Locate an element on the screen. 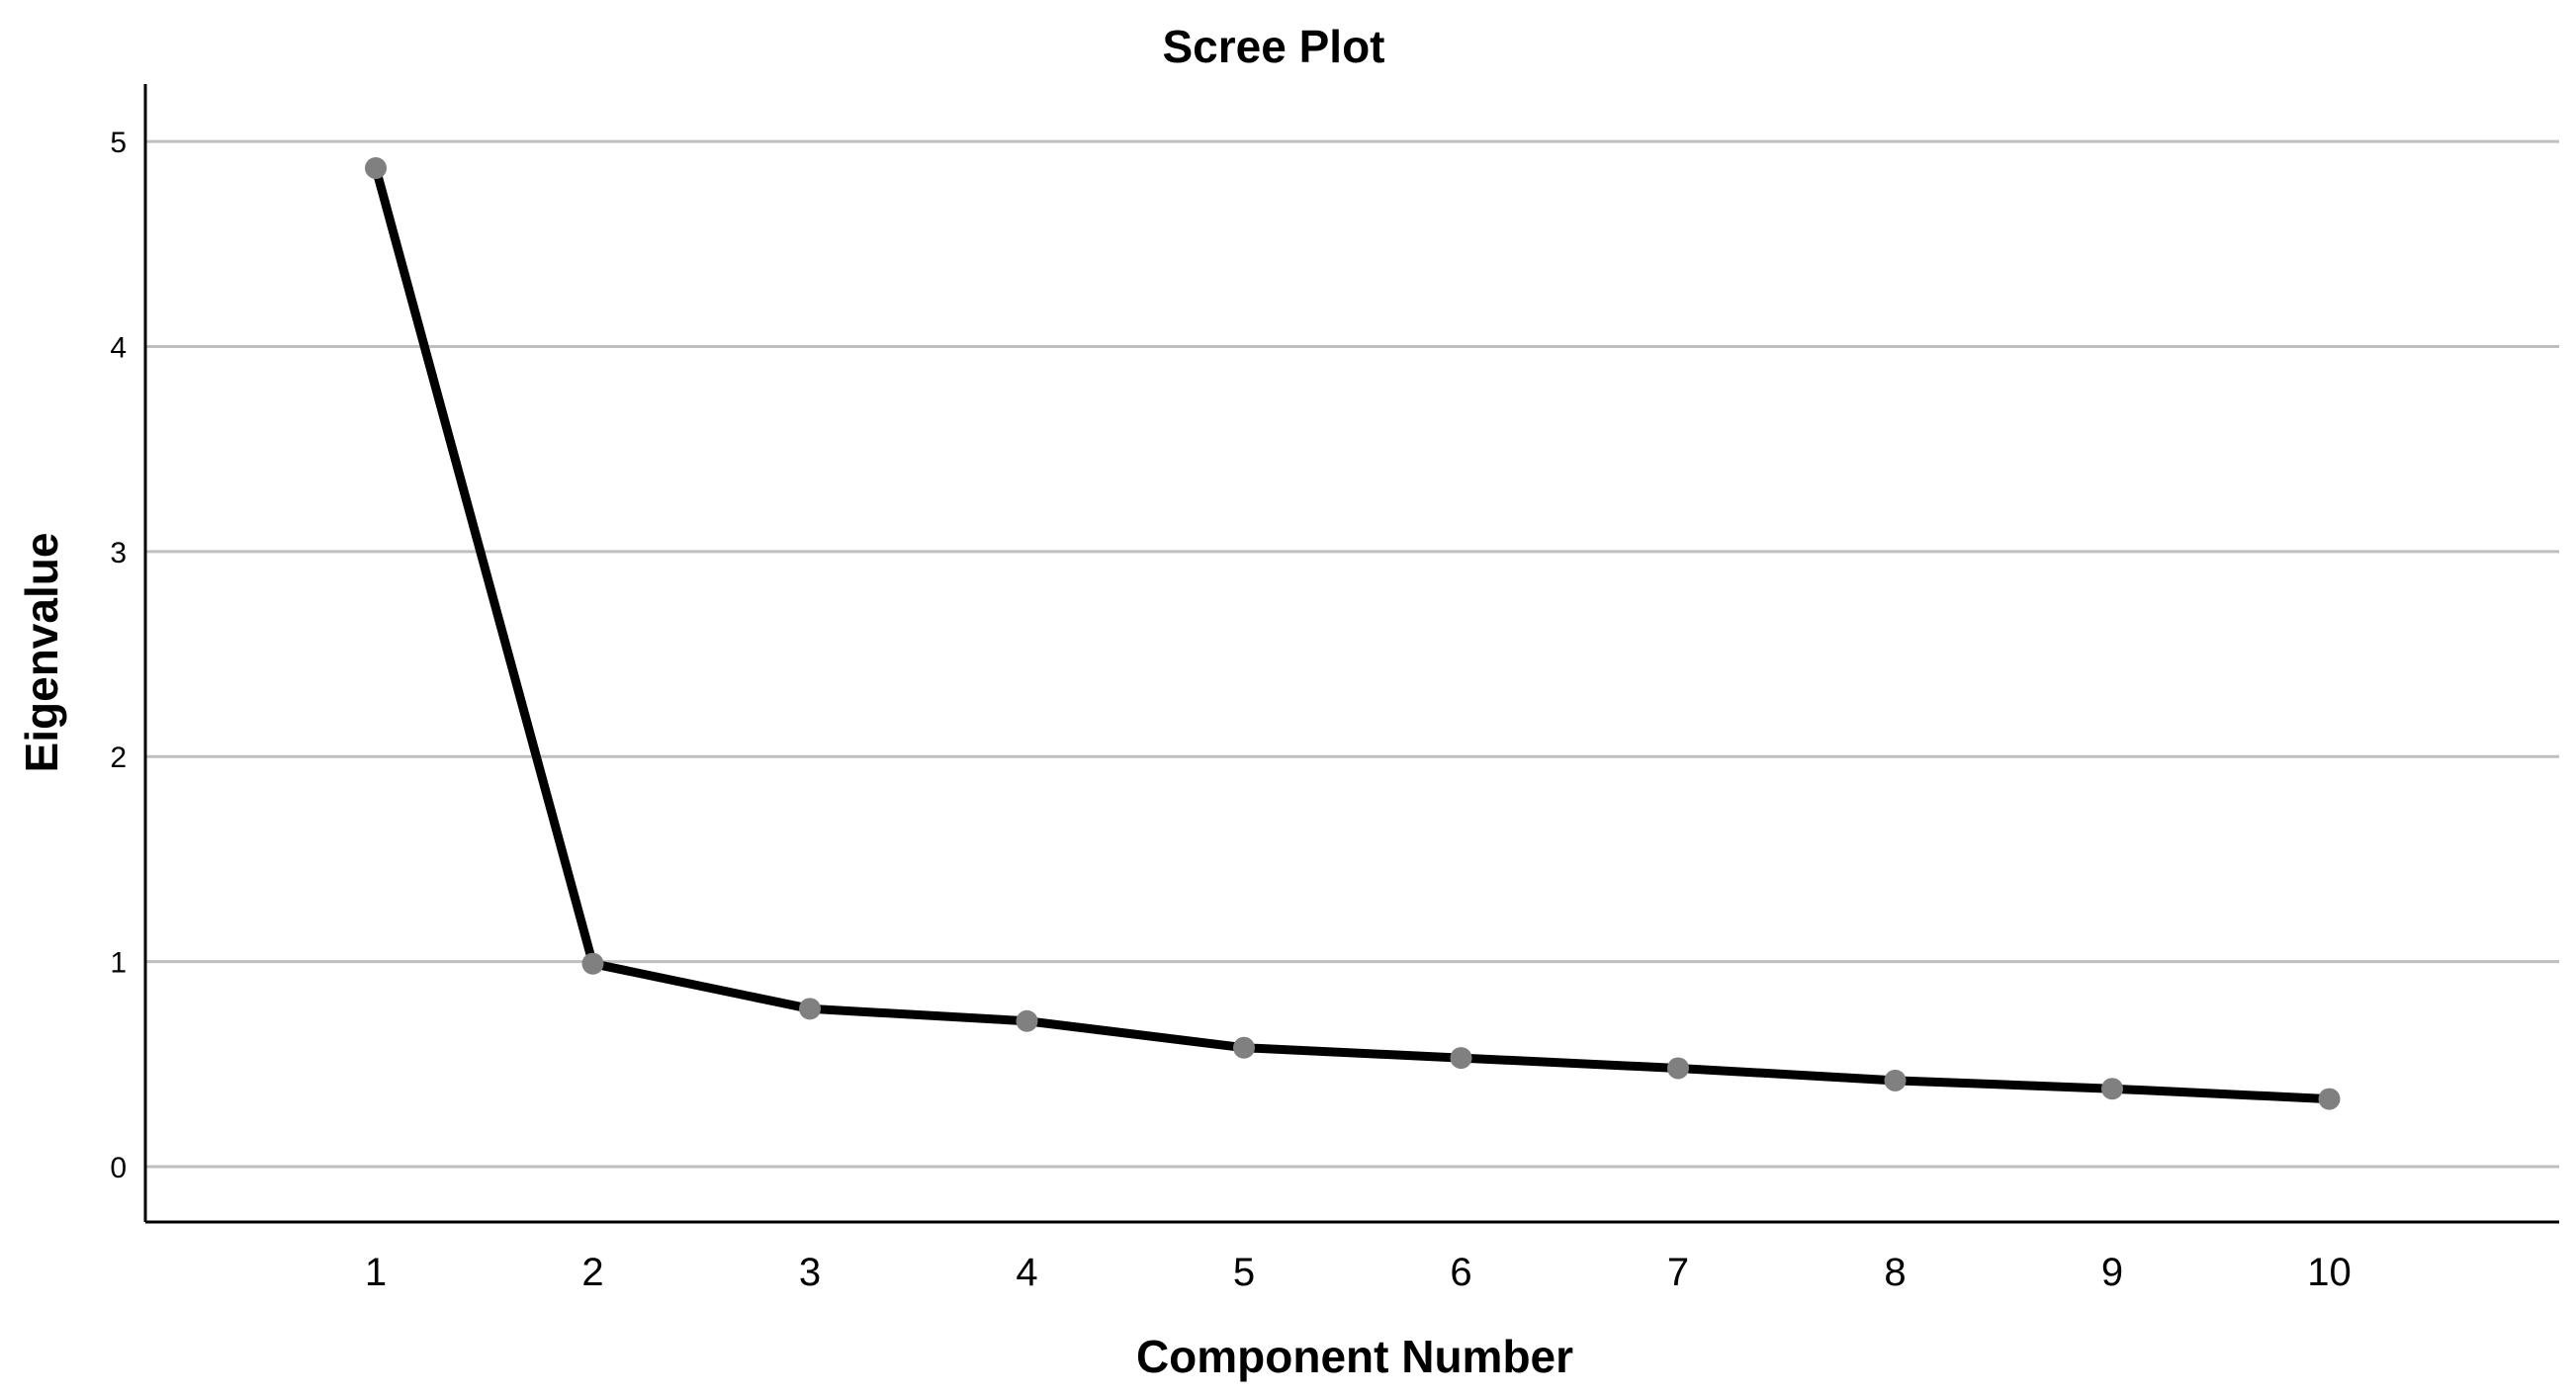  x-tick-label: 1 is located at coordinates (376, 1272).